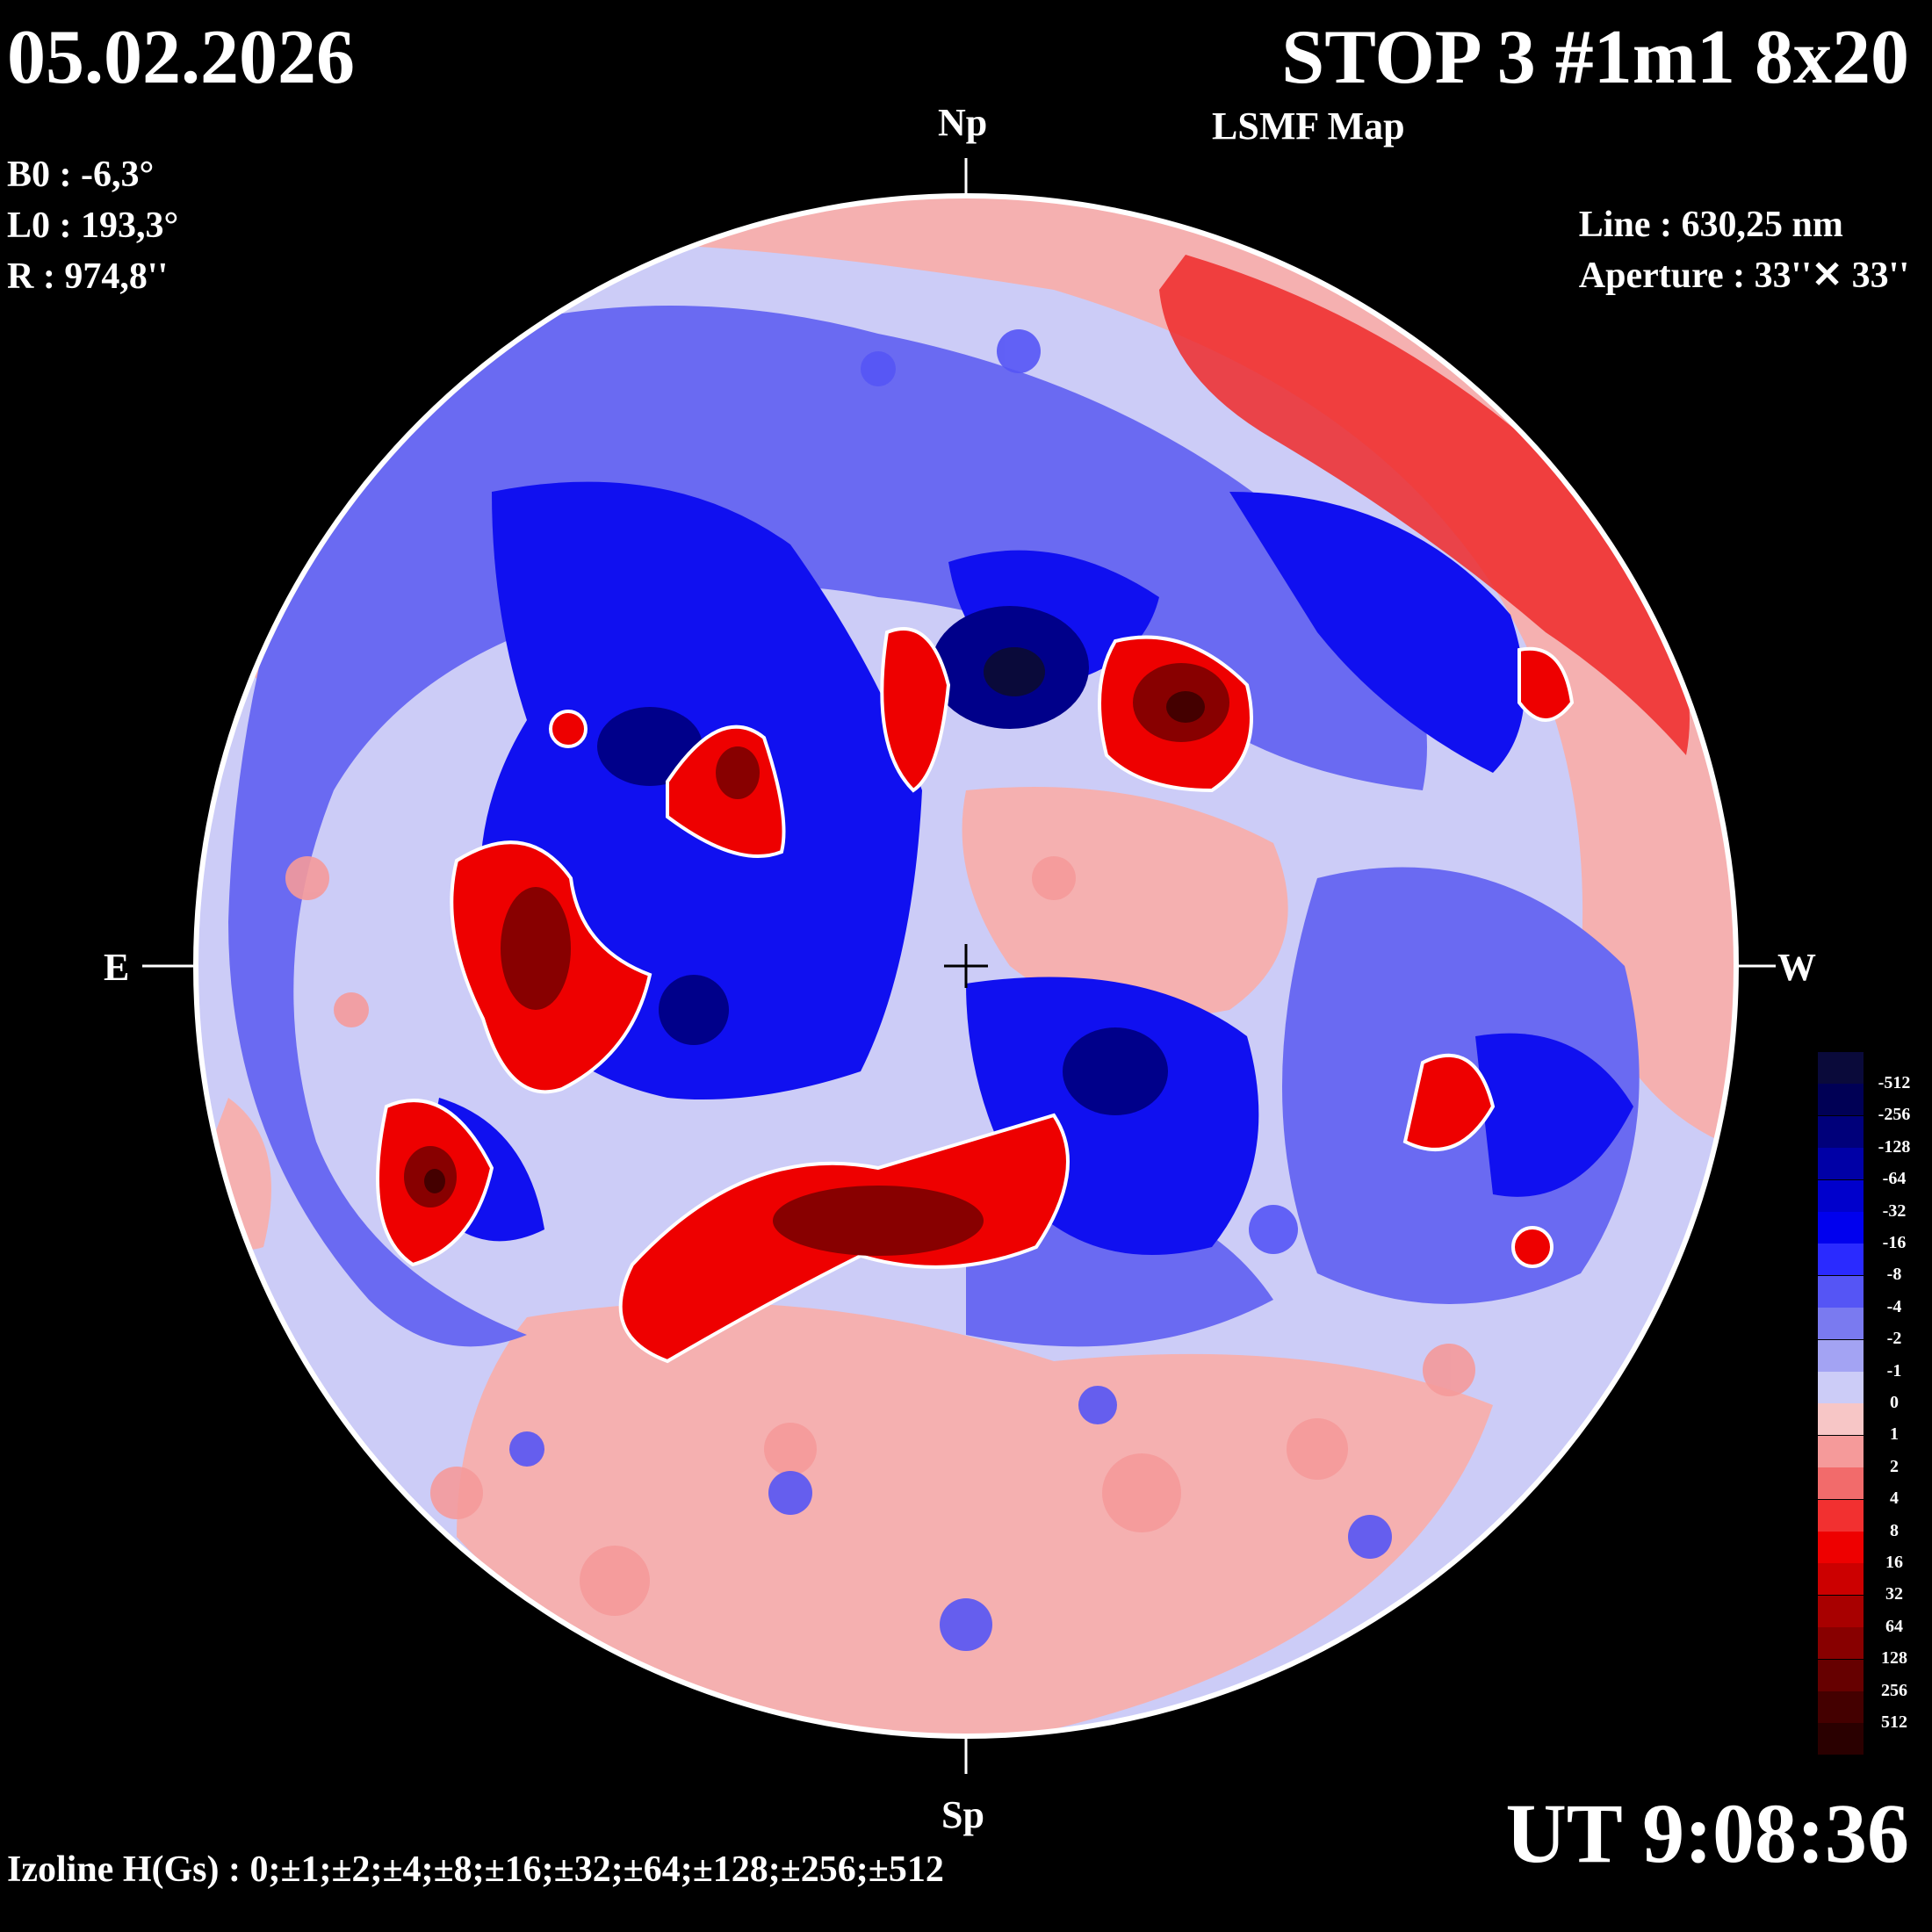  I want to click on line-value: Line : 630,25 nm, so click(1711, 225).